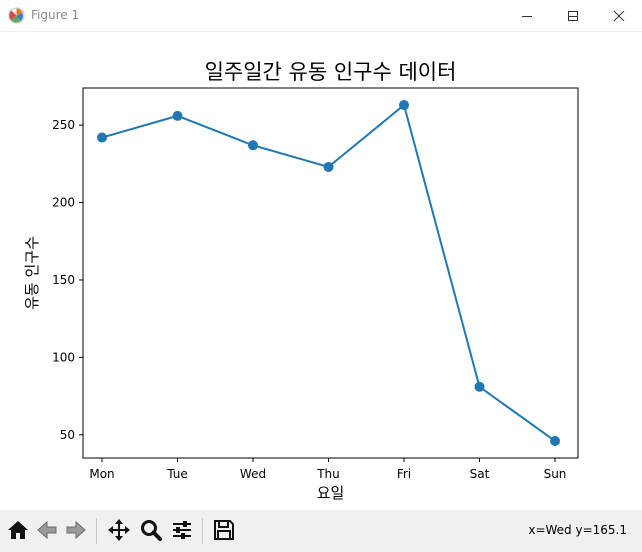 The width and height of the screenshot is (642, 552). Describe the element at coordinates (63, 357) in the screenshot. I see `y-tick-label: 100` at that location.